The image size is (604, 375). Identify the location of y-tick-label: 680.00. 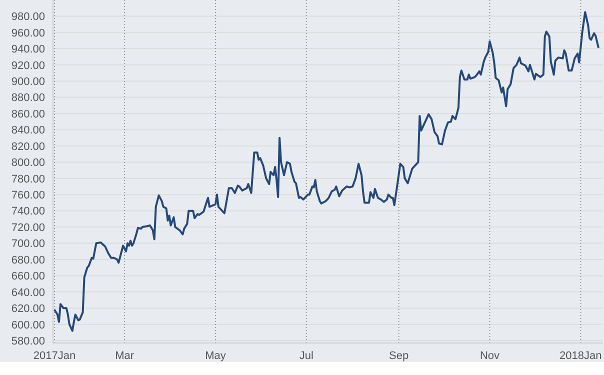
(28, 260).